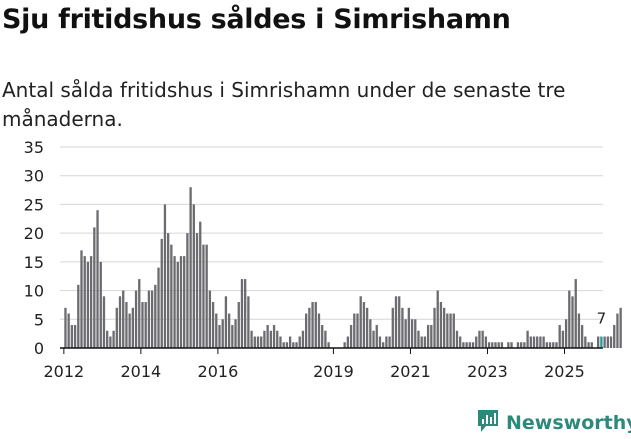  Describe the element at coordinates (34, 248) in the screenshot. I see `y-axis: 0 5 10 15 20 25 30 35` at that location.